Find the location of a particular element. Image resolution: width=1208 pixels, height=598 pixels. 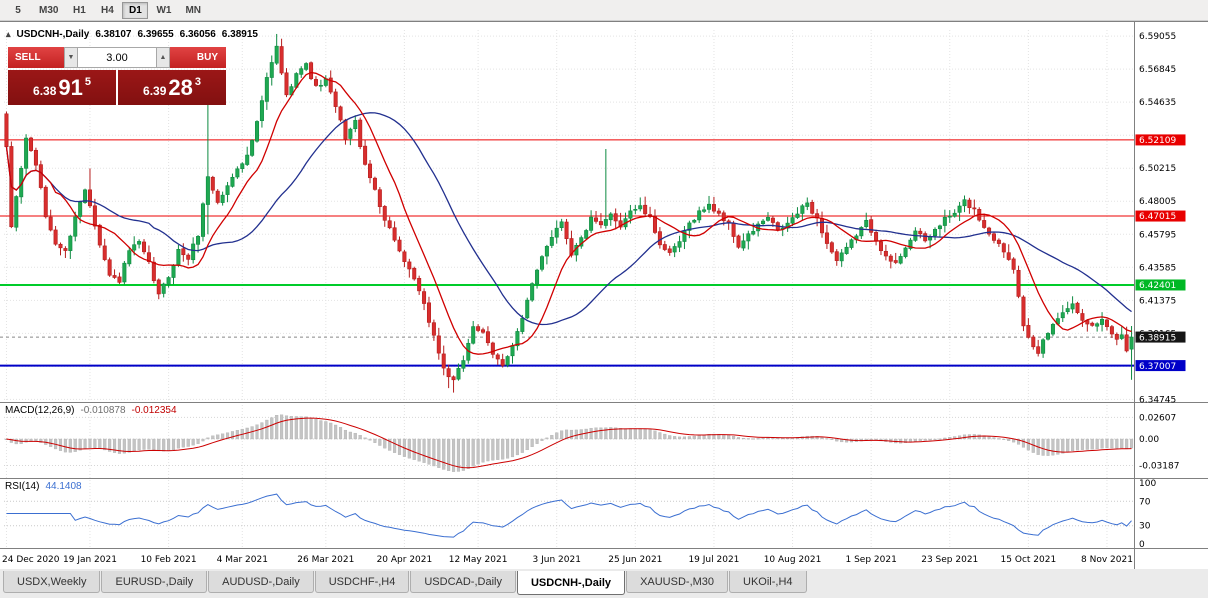

tab-xauusd-m30: XAUUSD-,M30 is located at coordinates (677, 582).